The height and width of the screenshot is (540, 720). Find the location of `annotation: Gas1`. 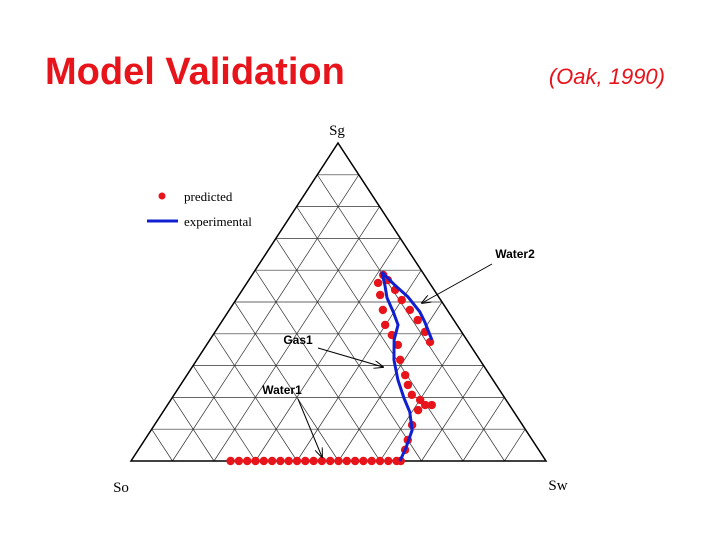

annotation: Gas1 is located at coordinates (298, 340).